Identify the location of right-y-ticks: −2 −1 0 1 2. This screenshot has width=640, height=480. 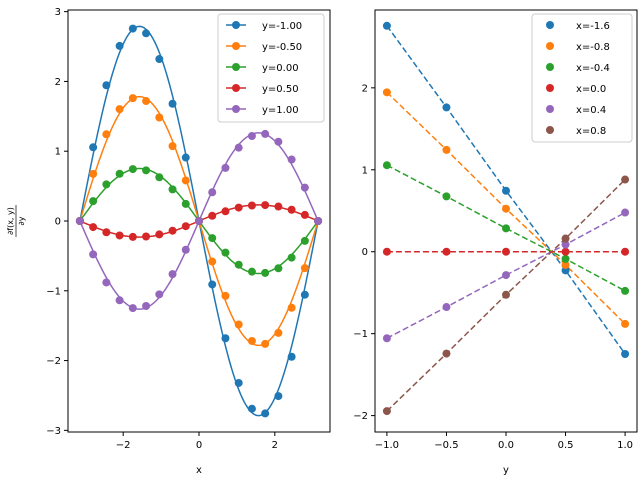
(364, 252).